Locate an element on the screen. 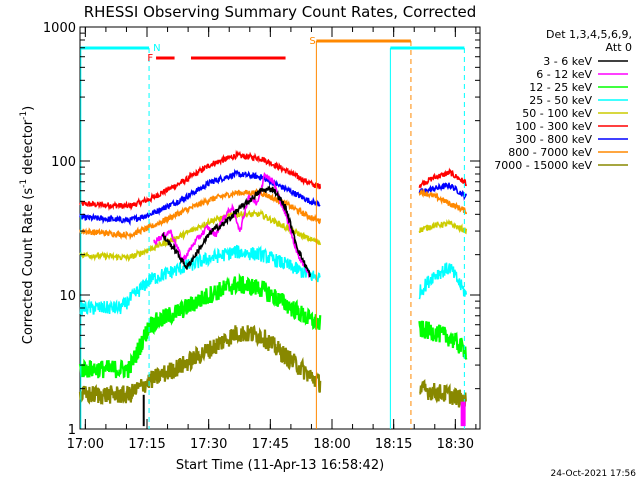 The height and width of the screenshot is (480, 640). x-tick-label-4: 18:00 is located at coordinates (331, 444).